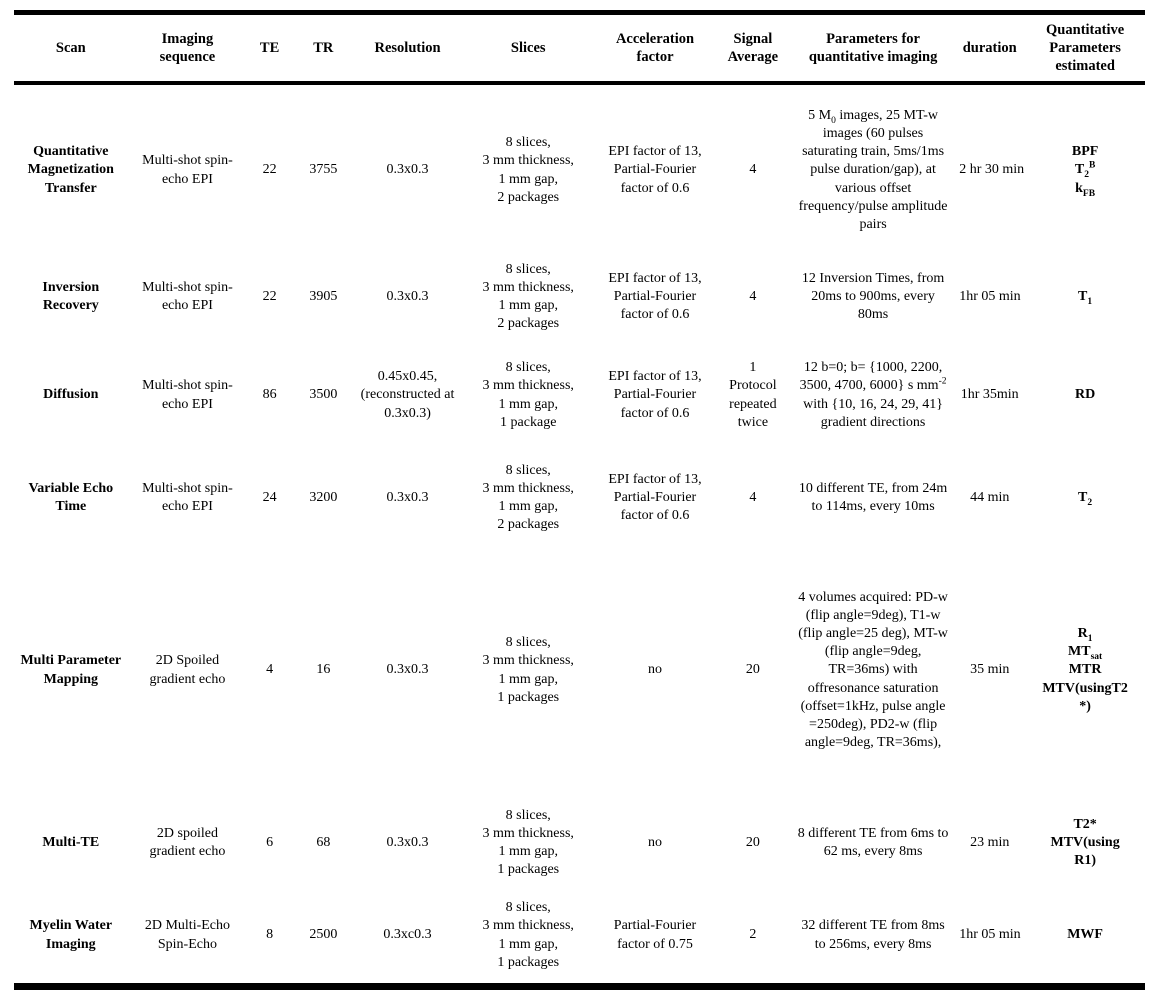 The height and width of the screenshot is (1006, 1158). I want to click on table-cell: BPF T2B kFB, so click(1085, 171).